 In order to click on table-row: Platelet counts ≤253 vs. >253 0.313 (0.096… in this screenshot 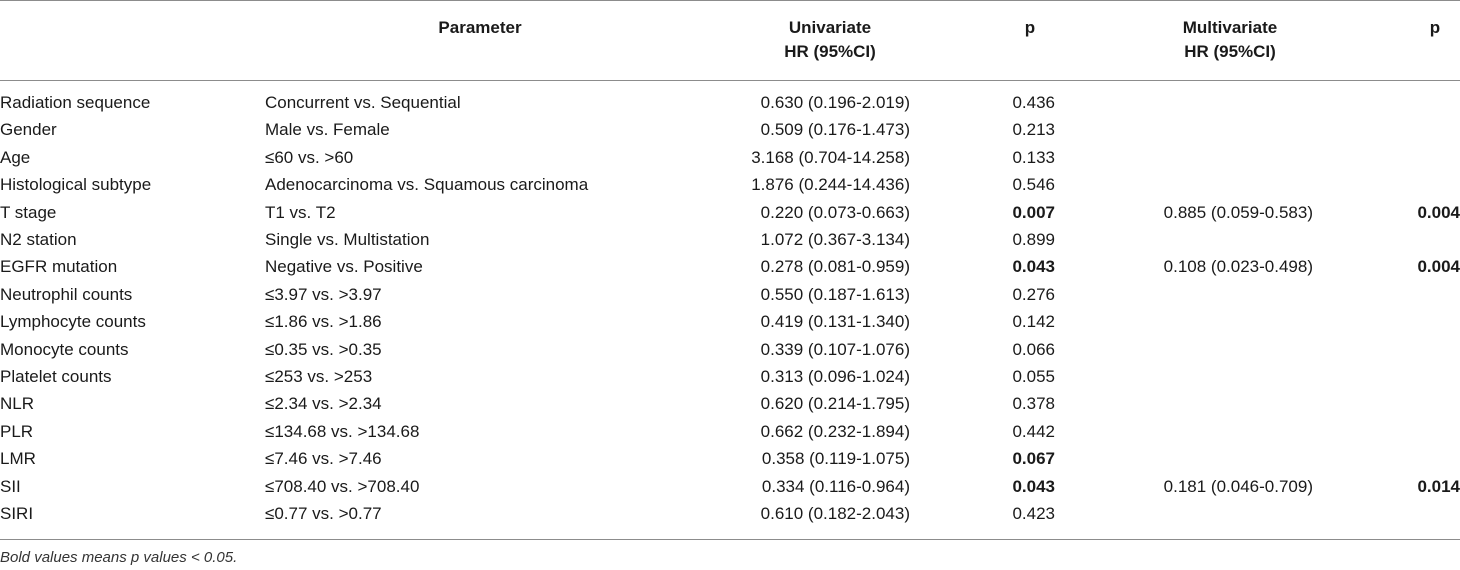, I will do `click(730, 376)`.